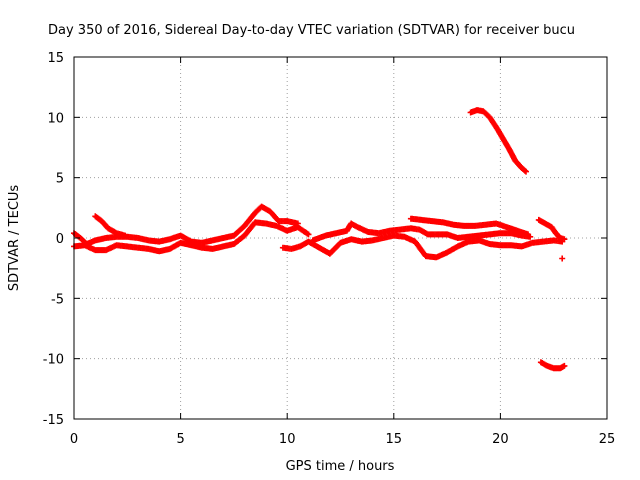 This screenshot has width=640, height=480. What do you see at coordinates (55, 118) in the screenshot?
I see `y-tick-label: 10` at bounding box center [55, 118].